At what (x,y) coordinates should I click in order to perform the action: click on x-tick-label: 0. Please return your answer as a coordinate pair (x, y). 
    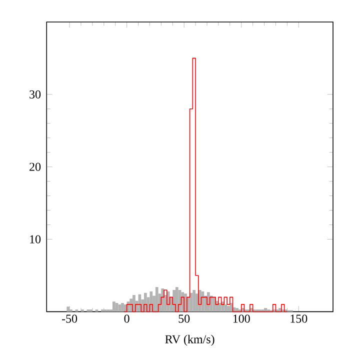
    Looking at the image, I should click on (127, 318).